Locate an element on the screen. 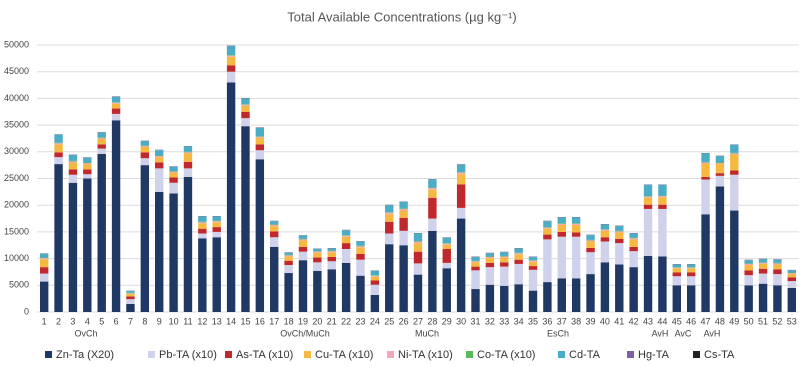  x-tick-label: 44 is located at coordinates (662, 321).